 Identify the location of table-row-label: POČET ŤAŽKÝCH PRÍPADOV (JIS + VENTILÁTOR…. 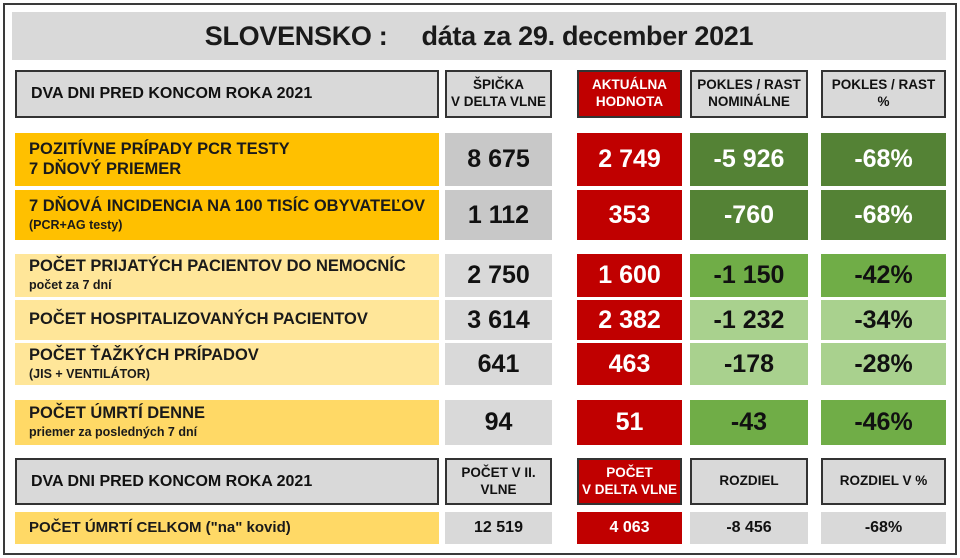
(227, 364).